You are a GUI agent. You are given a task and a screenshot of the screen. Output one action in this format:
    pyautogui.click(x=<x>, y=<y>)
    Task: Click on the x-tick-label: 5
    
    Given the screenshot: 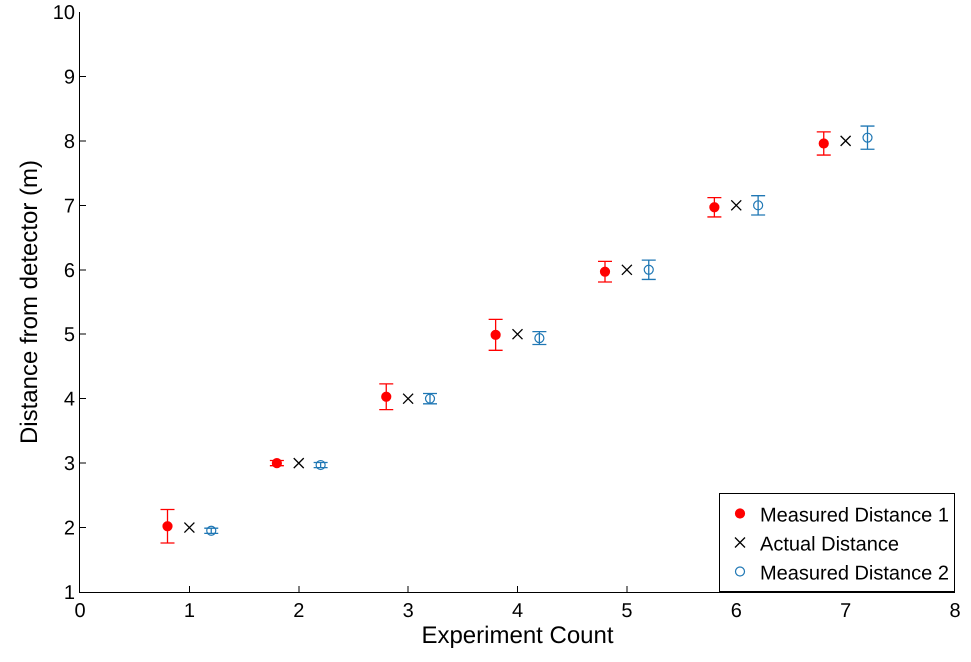 What is the action you would take?
    pyautogui.click(x=626, y=611)
    